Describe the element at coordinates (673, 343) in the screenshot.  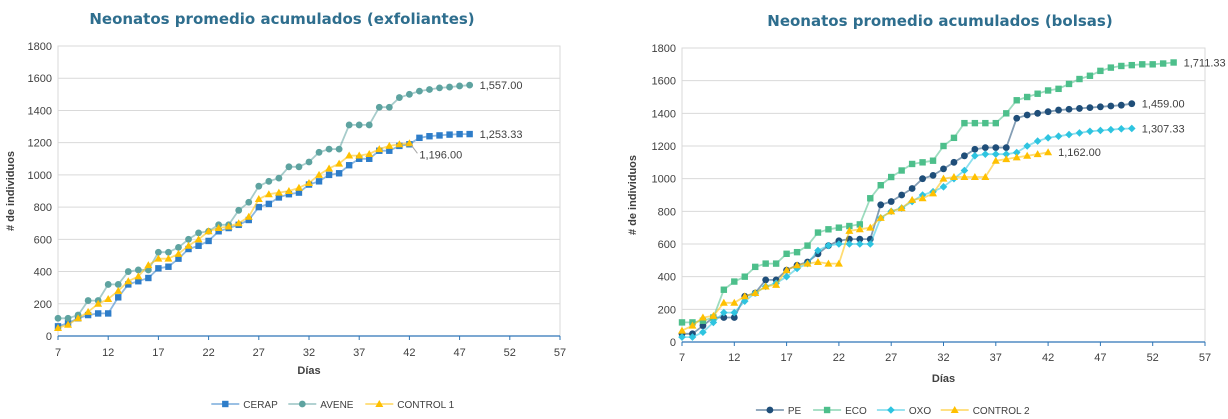
I see `y-tick-label: 0` at that location.